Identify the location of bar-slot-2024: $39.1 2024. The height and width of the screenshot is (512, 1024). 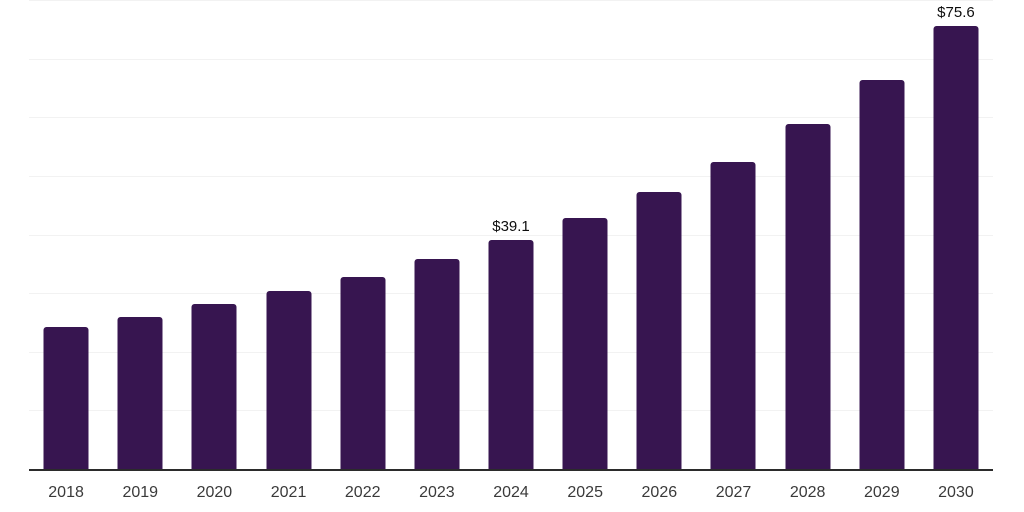
(511, 250).